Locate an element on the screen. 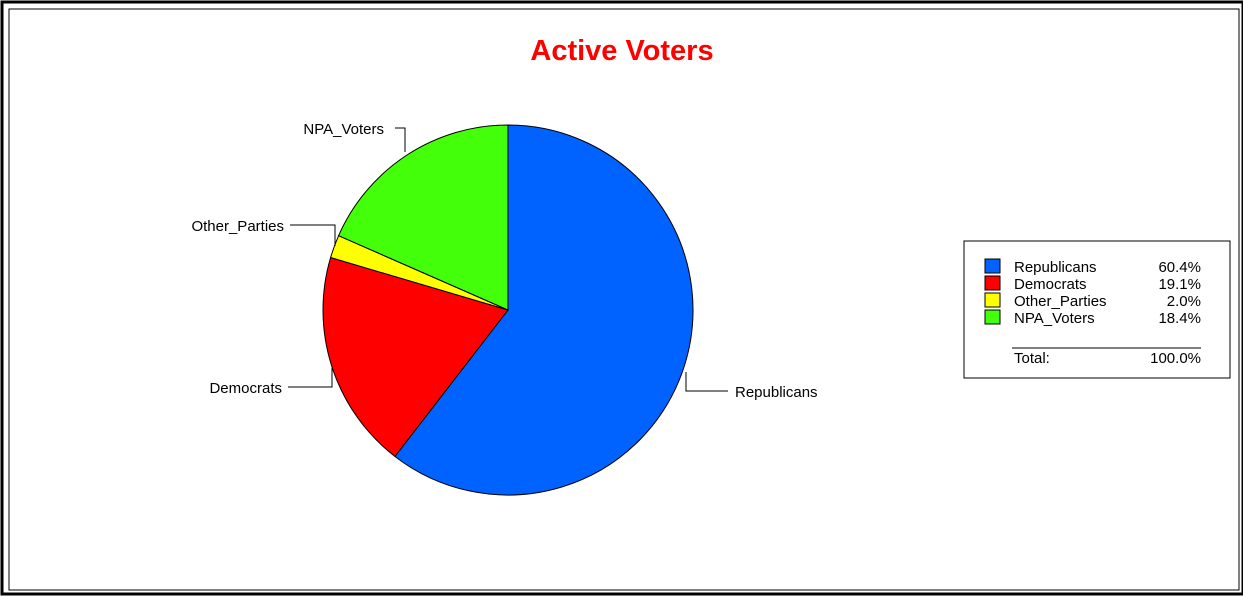 This screenshot has width=1243, height=596. legend-swatch-other-parties is located at coordinates (992, 300).